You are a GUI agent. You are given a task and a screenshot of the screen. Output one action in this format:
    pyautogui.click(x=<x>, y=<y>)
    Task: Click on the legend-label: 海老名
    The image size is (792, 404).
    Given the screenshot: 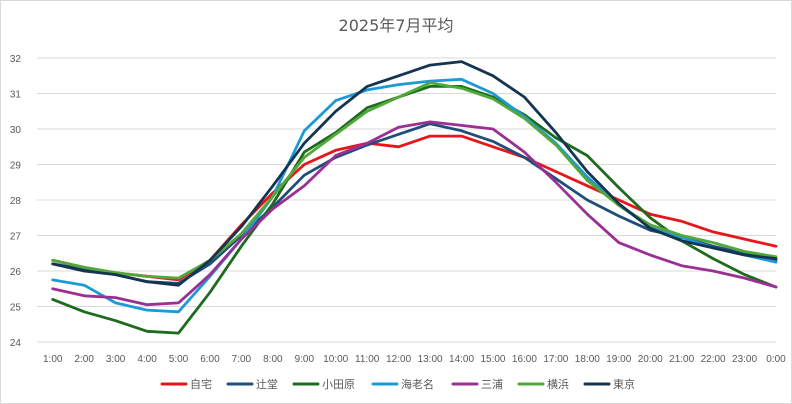 What is the action you would take?
    pyautogui.click(x=417, y=384)
    